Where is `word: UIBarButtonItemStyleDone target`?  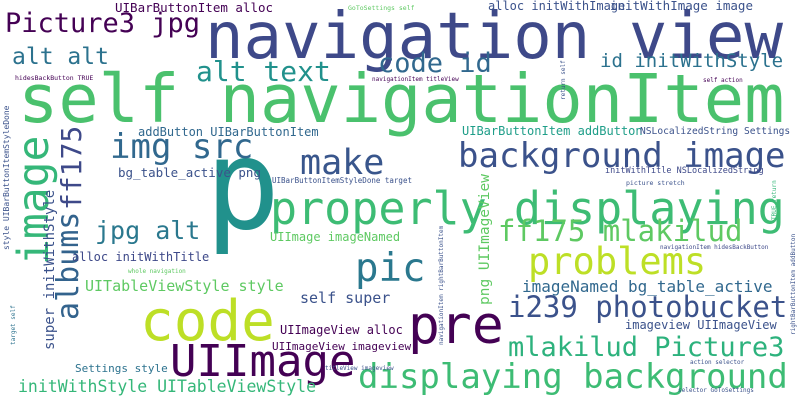 word: UIBarButtonItemStyleDone target is located at coordinates (342, 180).